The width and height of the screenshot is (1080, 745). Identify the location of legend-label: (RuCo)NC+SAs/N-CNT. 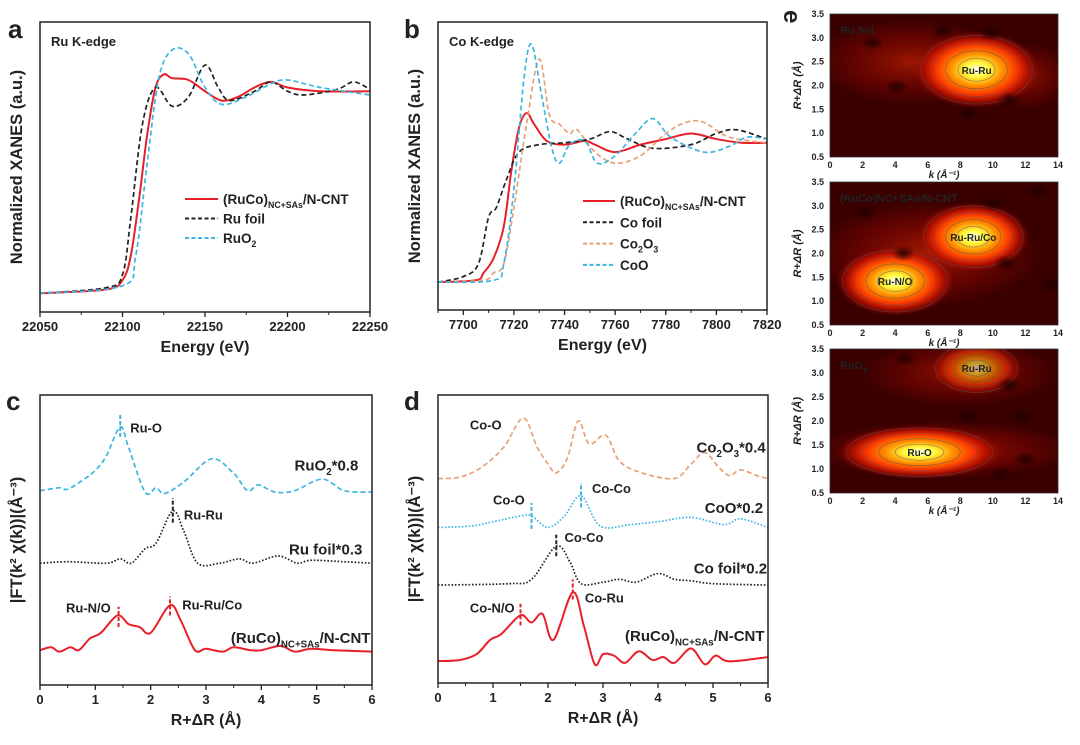
(683, 203).